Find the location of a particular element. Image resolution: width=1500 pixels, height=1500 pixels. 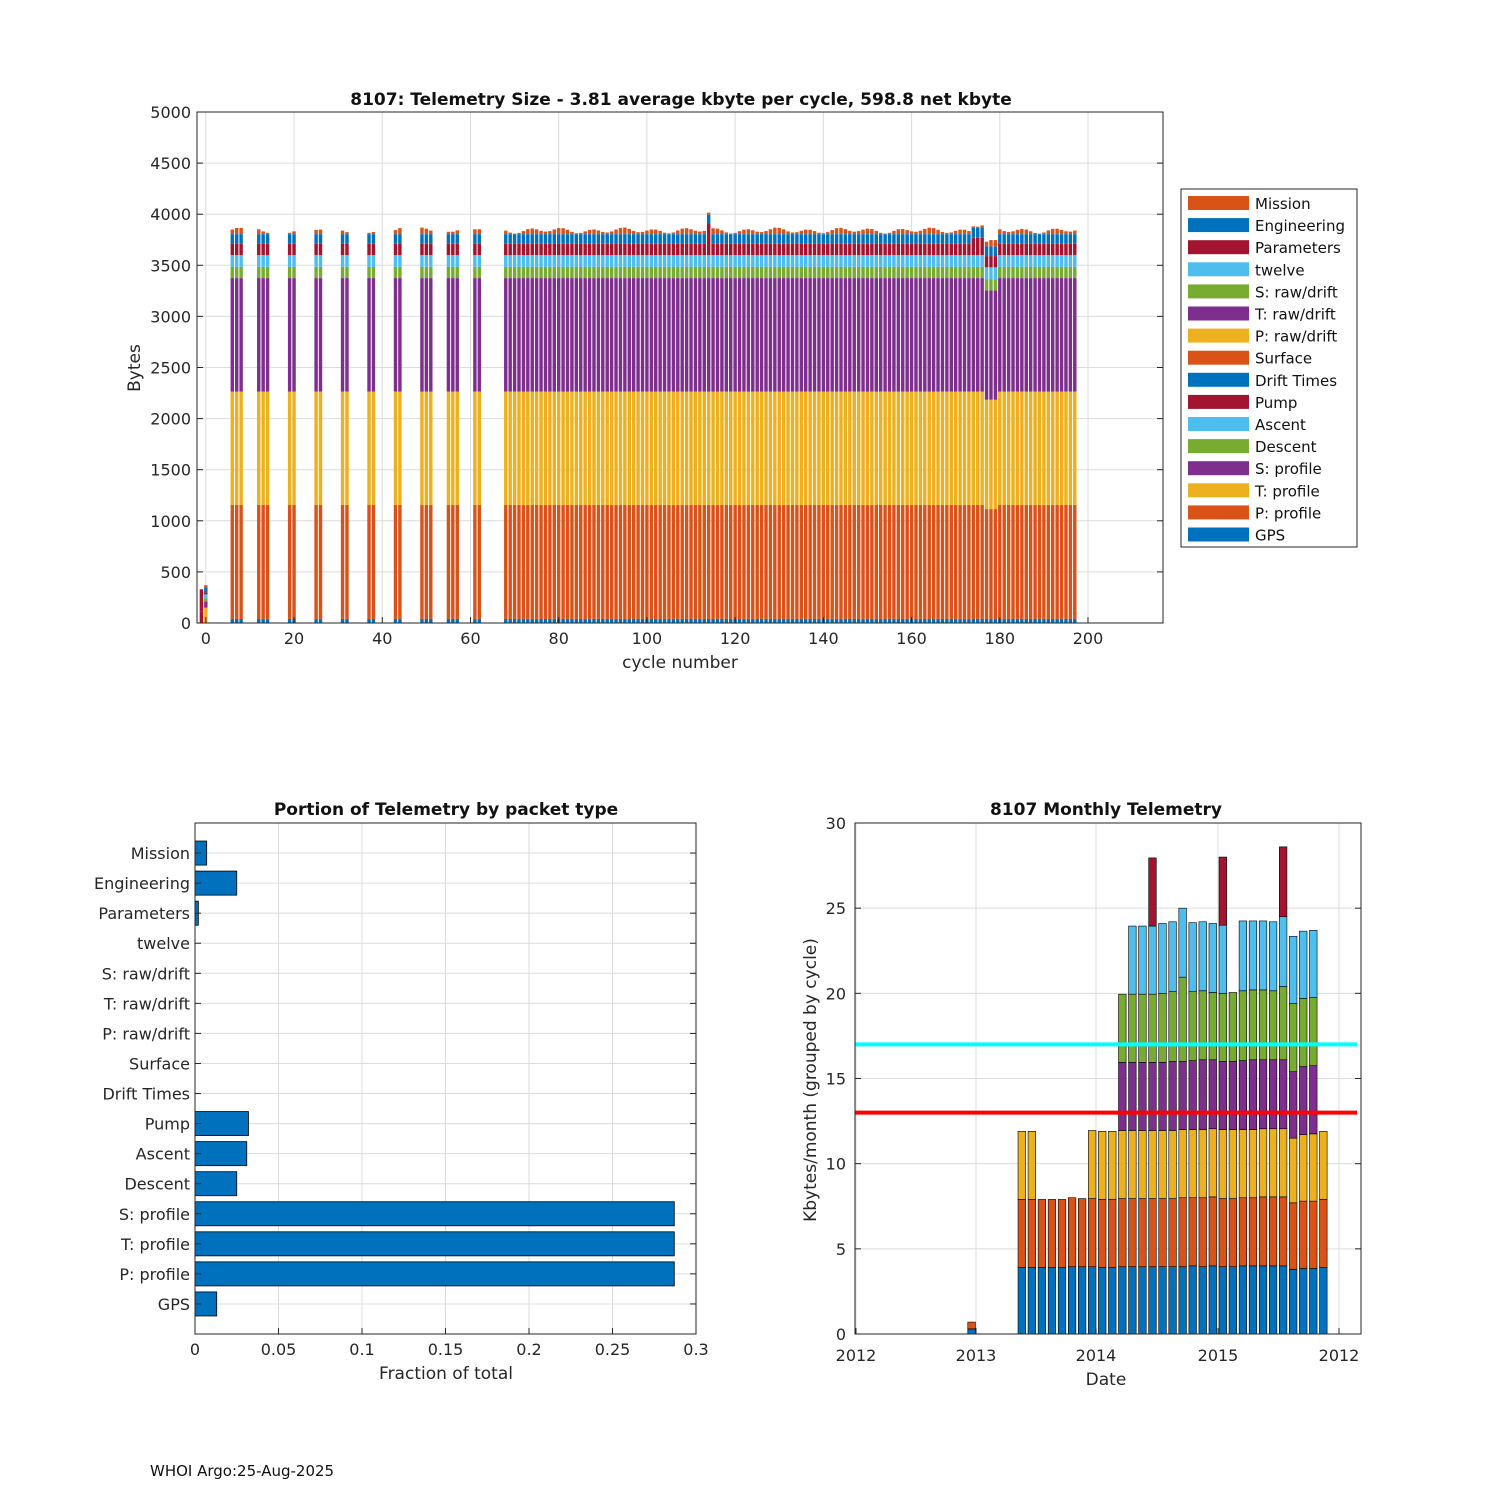

y-tick-label: 30 is located at coordinates (836, 823).